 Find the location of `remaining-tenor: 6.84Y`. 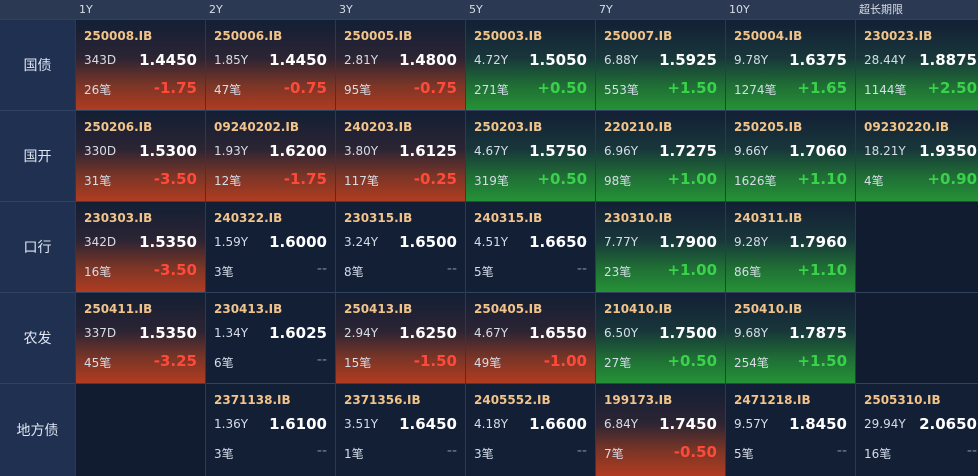

remaining-tenor: 6.84Y is located at coordinates (621, 424).